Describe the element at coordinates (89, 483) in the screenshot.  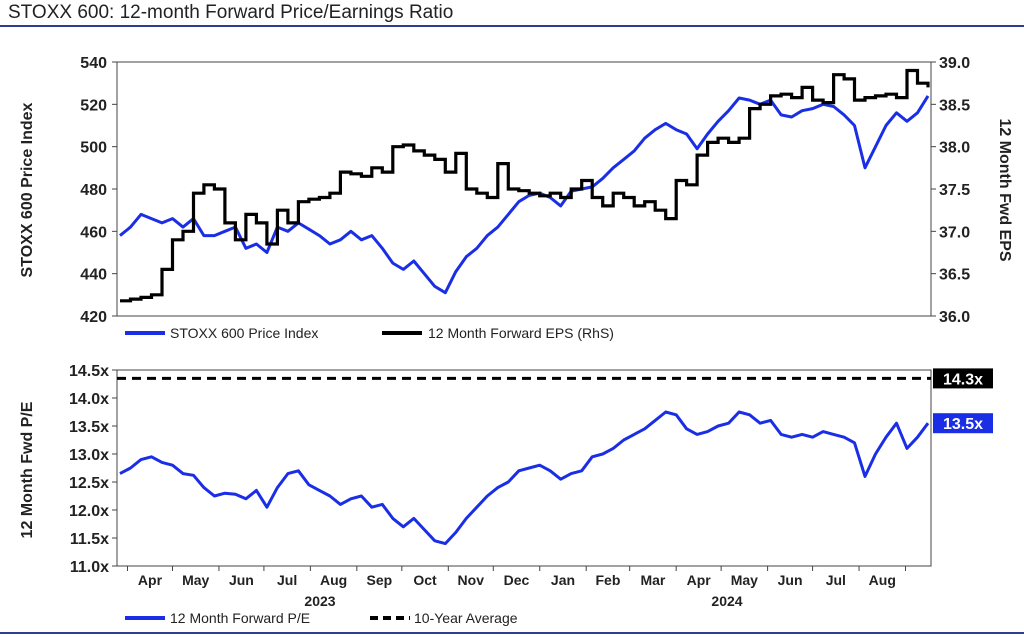
I see `y-tick-label: 12.5x` at that location.